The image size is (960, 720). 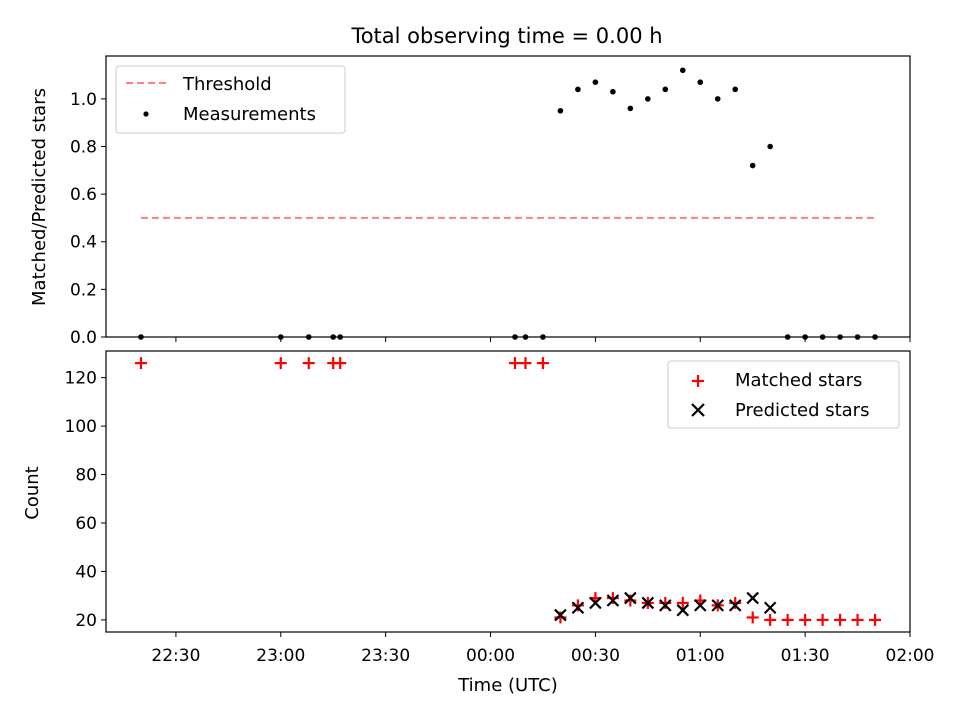 What do you see at coordinates (39, 197) in the screenshot?
I see `top-y-axis-label: Matched/Predicted stars` at bounding box center [39, 197].